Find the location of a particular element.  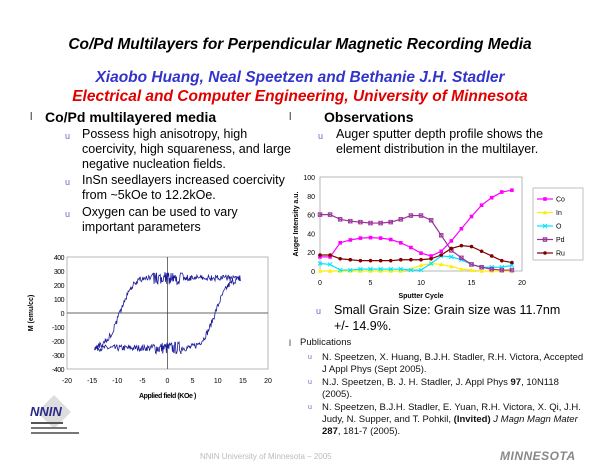

pub-journal: J Magn Magn Mater is located at coordinates (534, 419).